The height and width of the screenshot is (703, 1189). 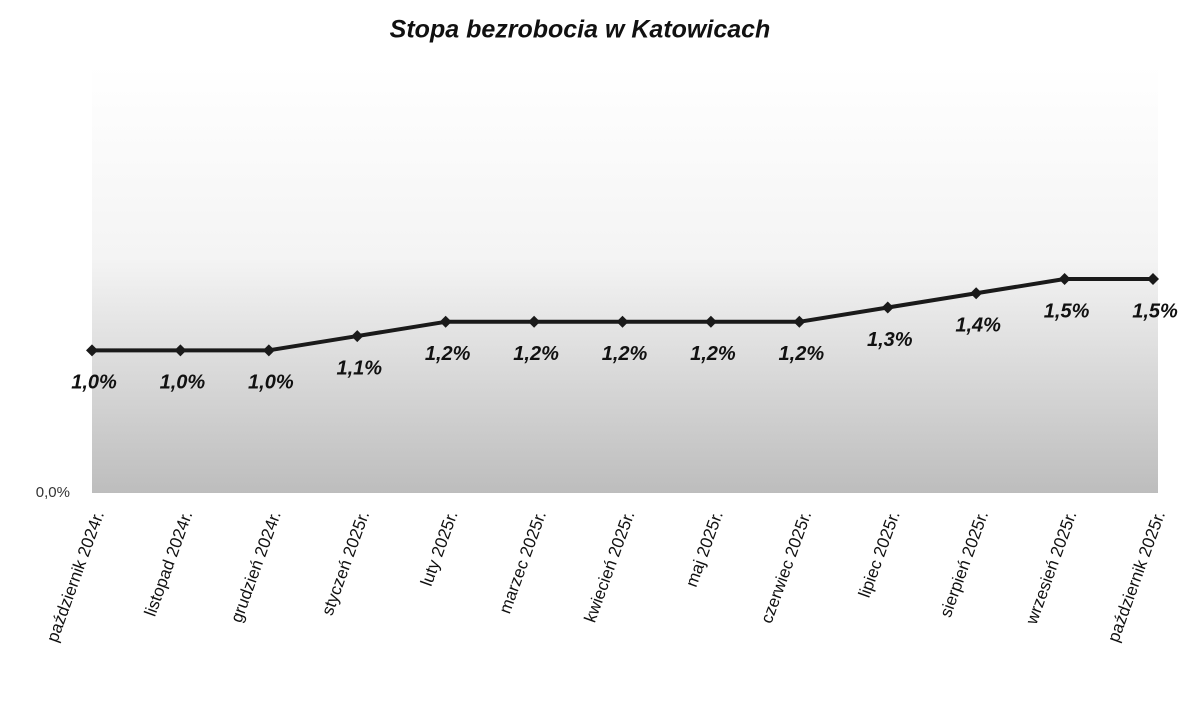 What do you see at coordinates (359, 368) in the screenshot?
I see `value-label: 1,1%` at bounding box center [359, 368].